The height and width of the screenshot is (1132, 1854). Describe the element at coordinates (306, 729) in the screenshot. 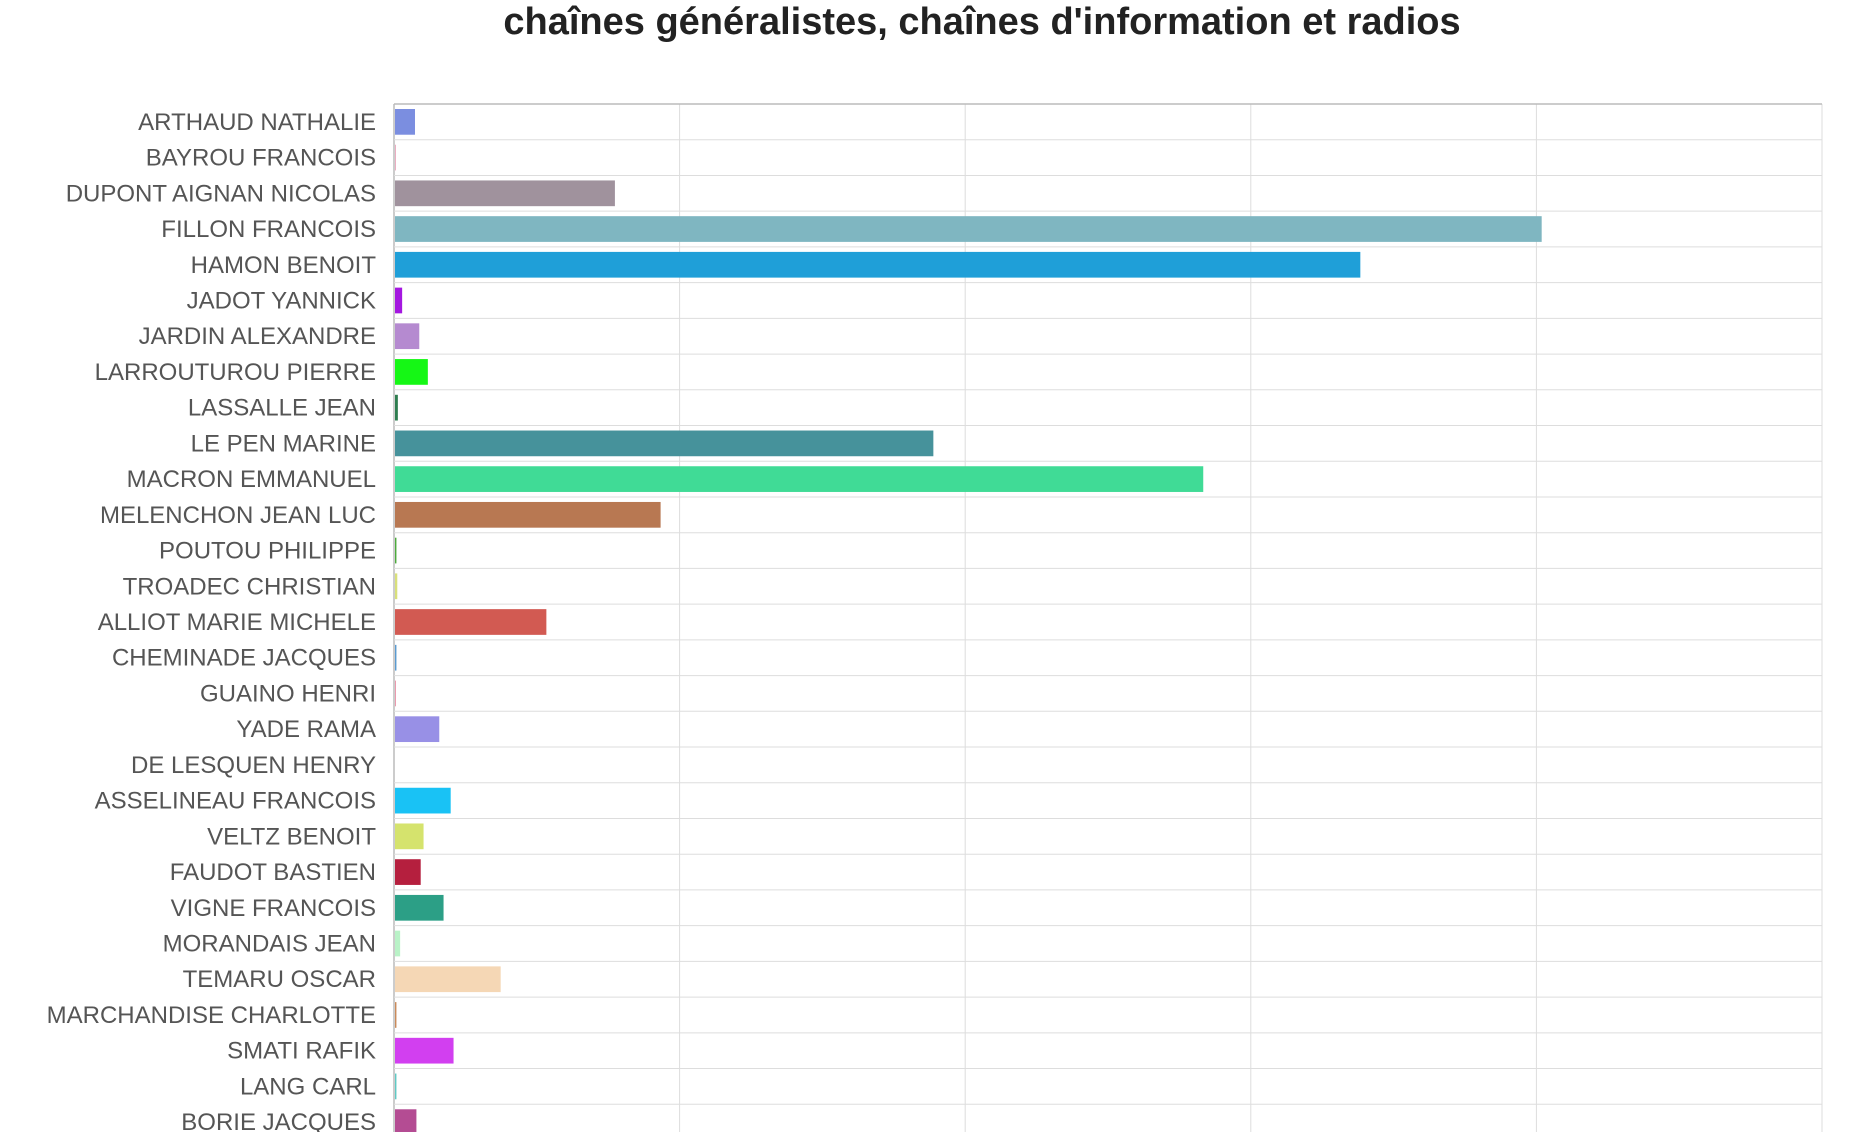

I see `category-label: YADE RAMA` at that location.